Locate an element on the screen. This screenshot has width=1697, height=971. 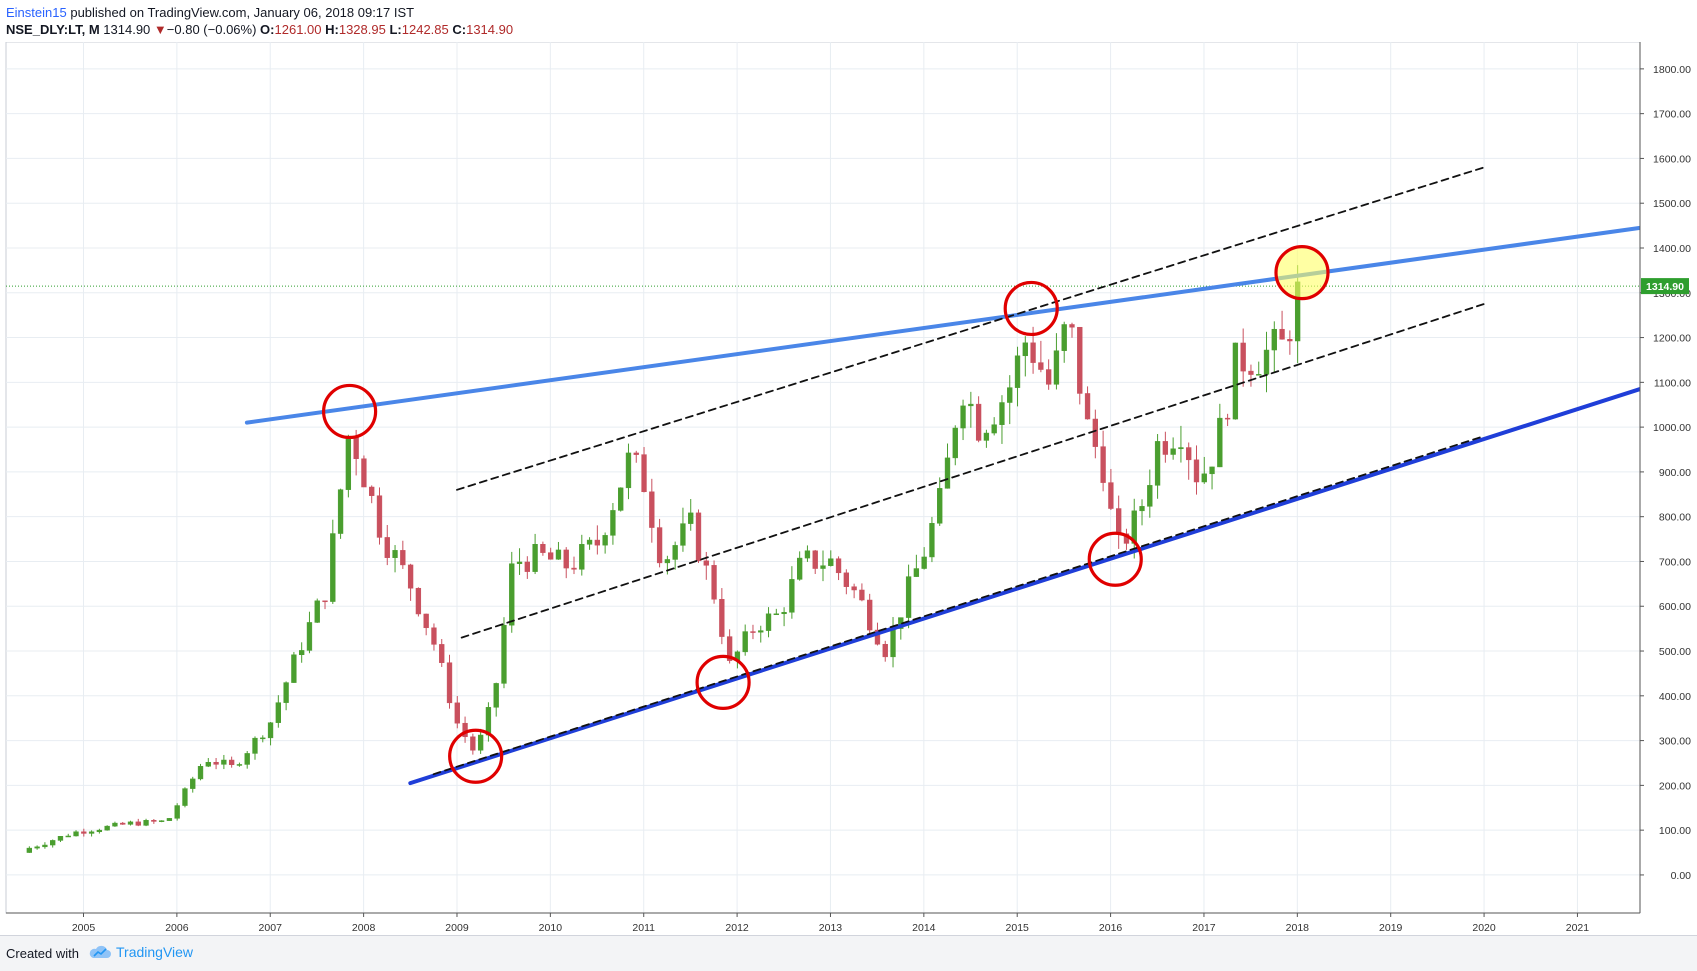
high-value: 1328.95 is located at coordinates (362, 29).